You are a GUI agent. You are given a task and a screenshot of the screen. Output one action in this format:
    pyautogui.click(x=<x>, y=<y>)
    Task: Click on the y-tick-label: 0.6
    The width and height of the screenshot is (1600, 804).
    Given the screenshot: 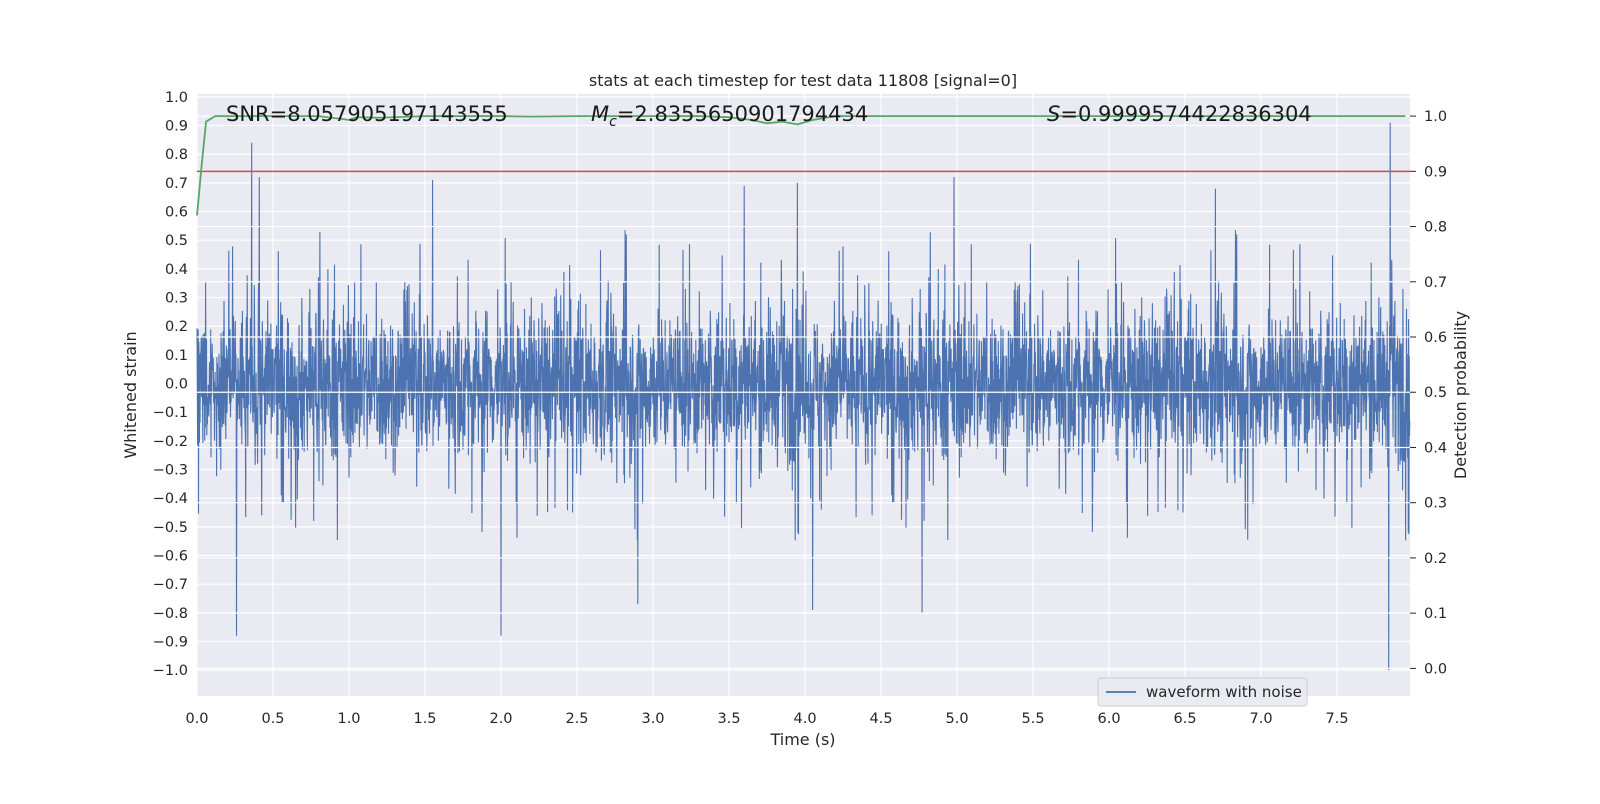 What is the action you would take?
    pyautogui.click(x=176, y=213)
    